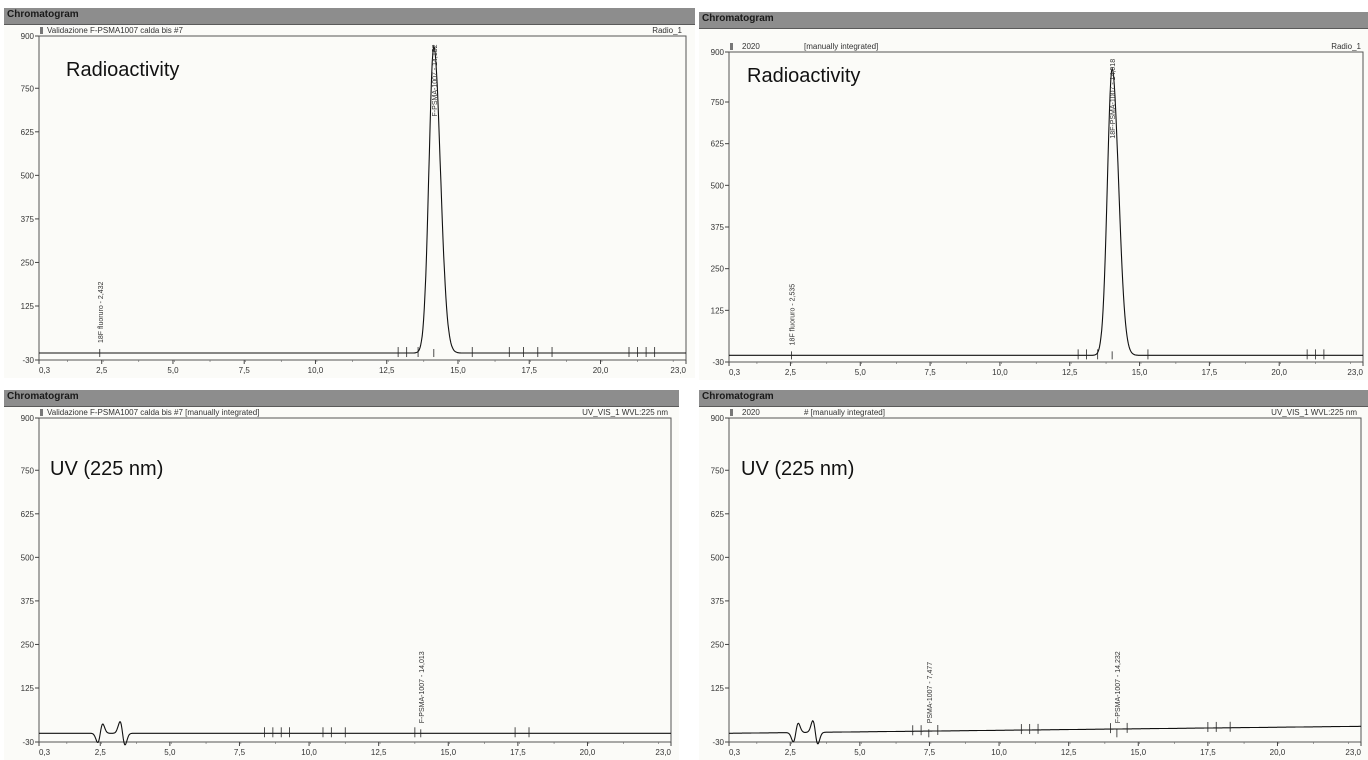 The image size is (1368, 760). What do you see at coordinates (930, 693) in the screenshot?
I see `peak-label: PSMA-1007 - 7,477` at bounding box center [930, 693].